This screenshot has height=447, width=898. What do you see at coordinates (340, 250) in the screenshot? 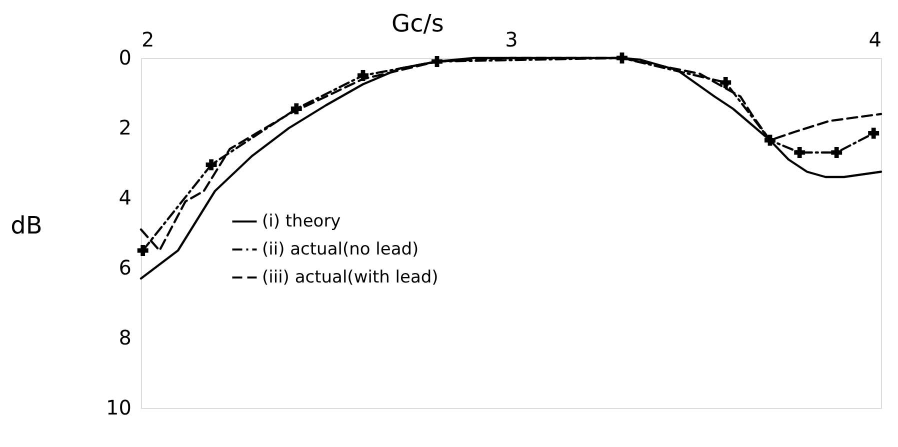
I see `legend-label: (ii) actual(no lead)` at bounding box center [340, 250].